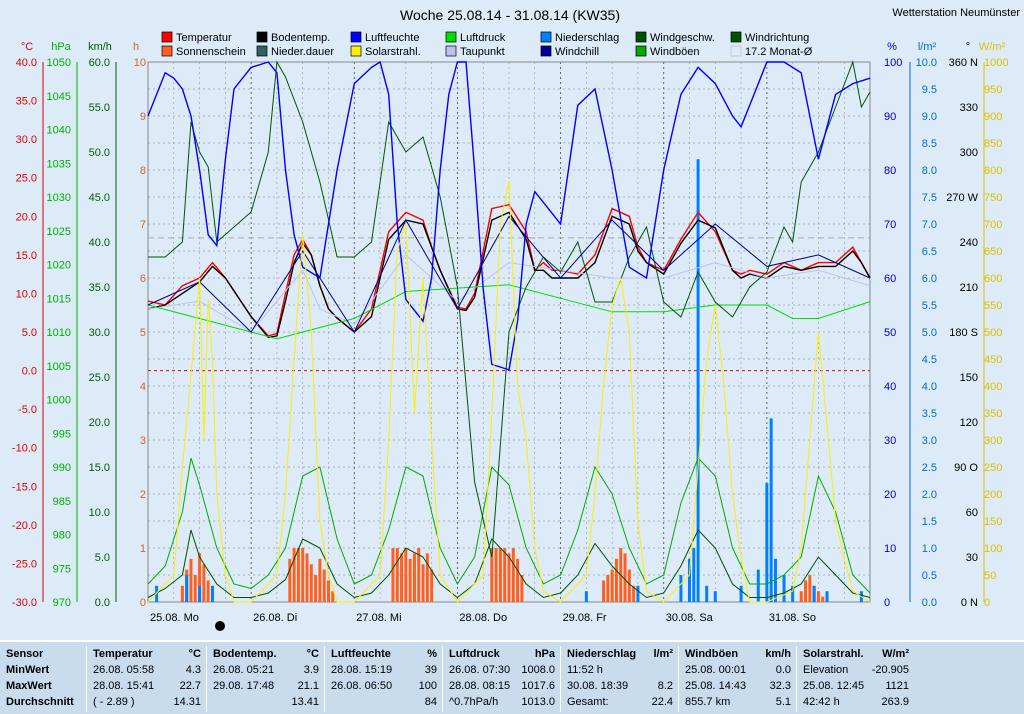 Image resolution: width=1024 pixels, height=714 pixels. What do you see at coordinates (114, 702) in the screenshot?
I see `stats-label: ( - 2.89 )` at bounding box center [114, 702].